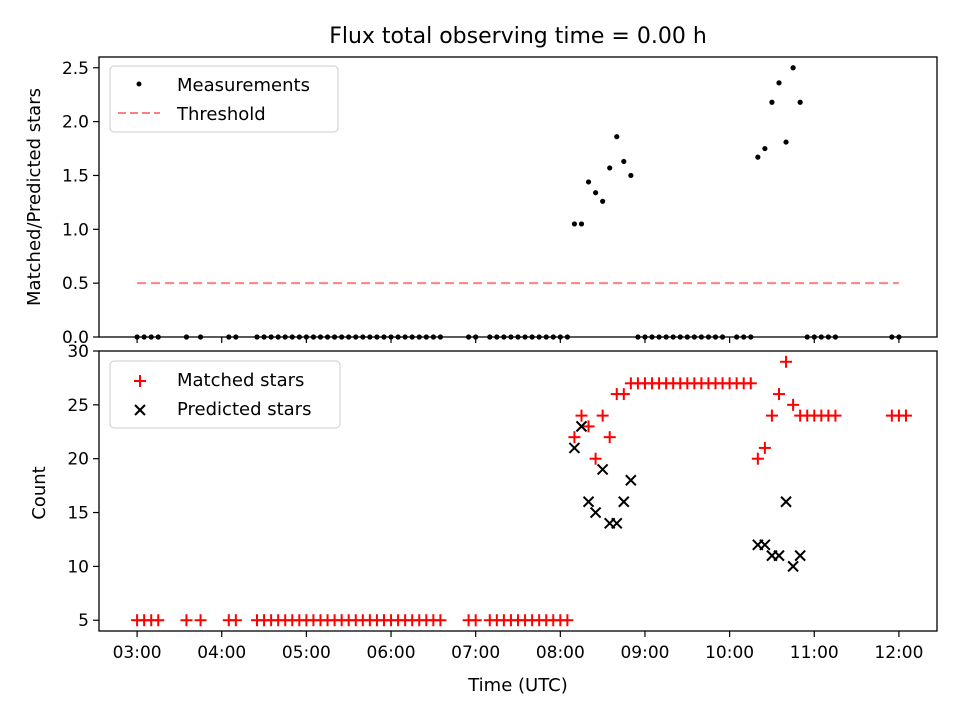 This screenshot has width=960, height=720. What do you see at coordinates (78, 514) in the screenshot?
I see `y-tick-label: 15` at bounding box center [78, 514].